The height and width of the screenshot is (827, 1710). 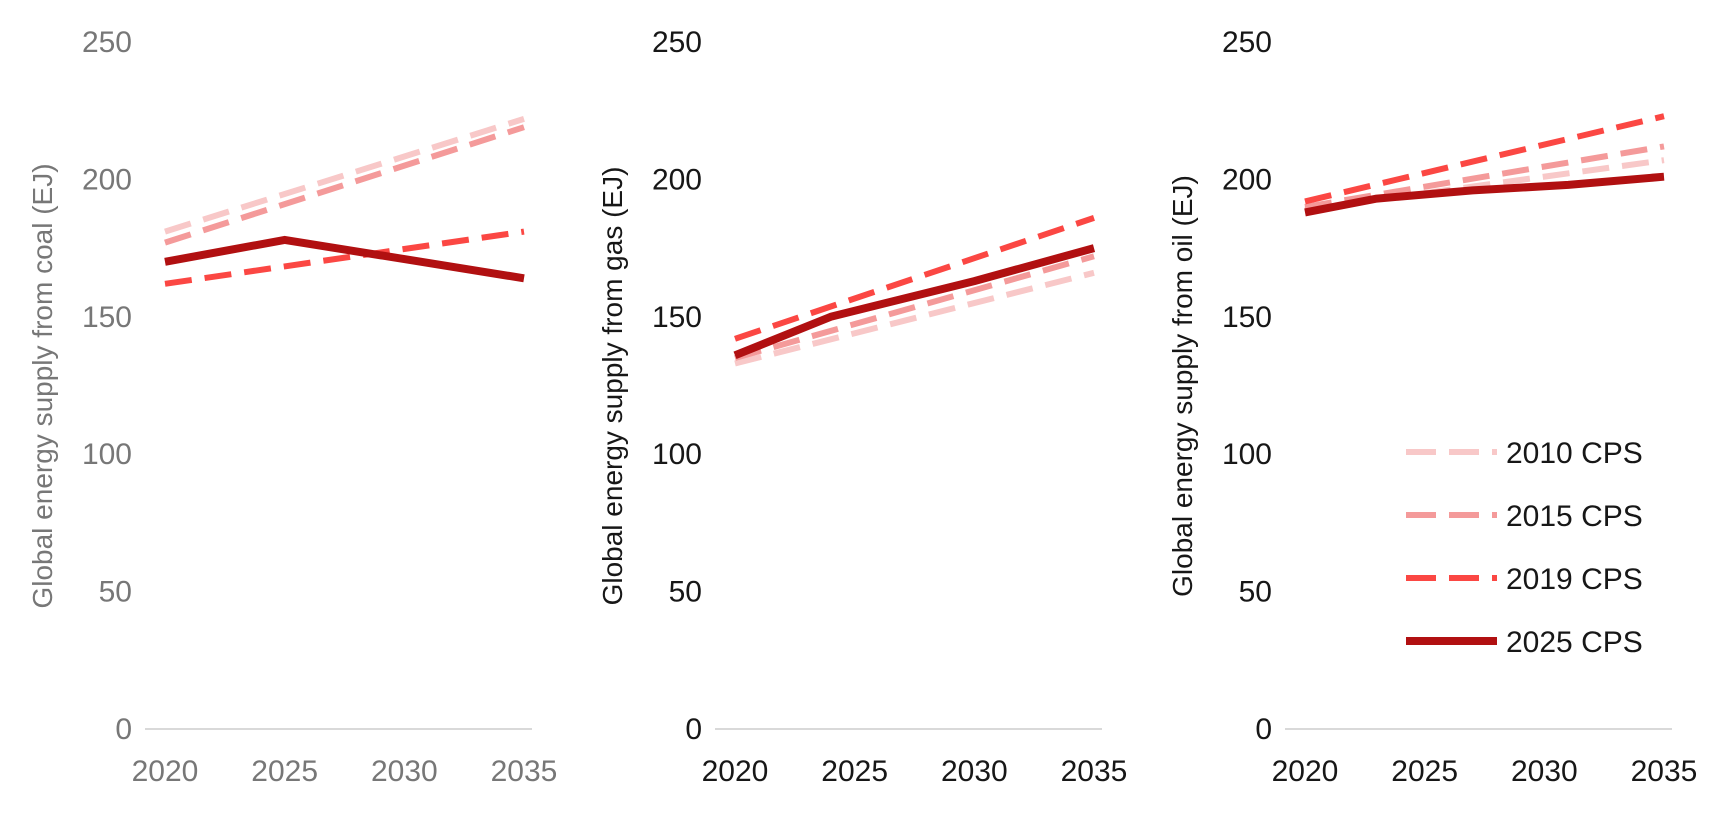 I want to click on y-axis-title: Global energy supply from oil (EJ), so click(x=1182, y=386).